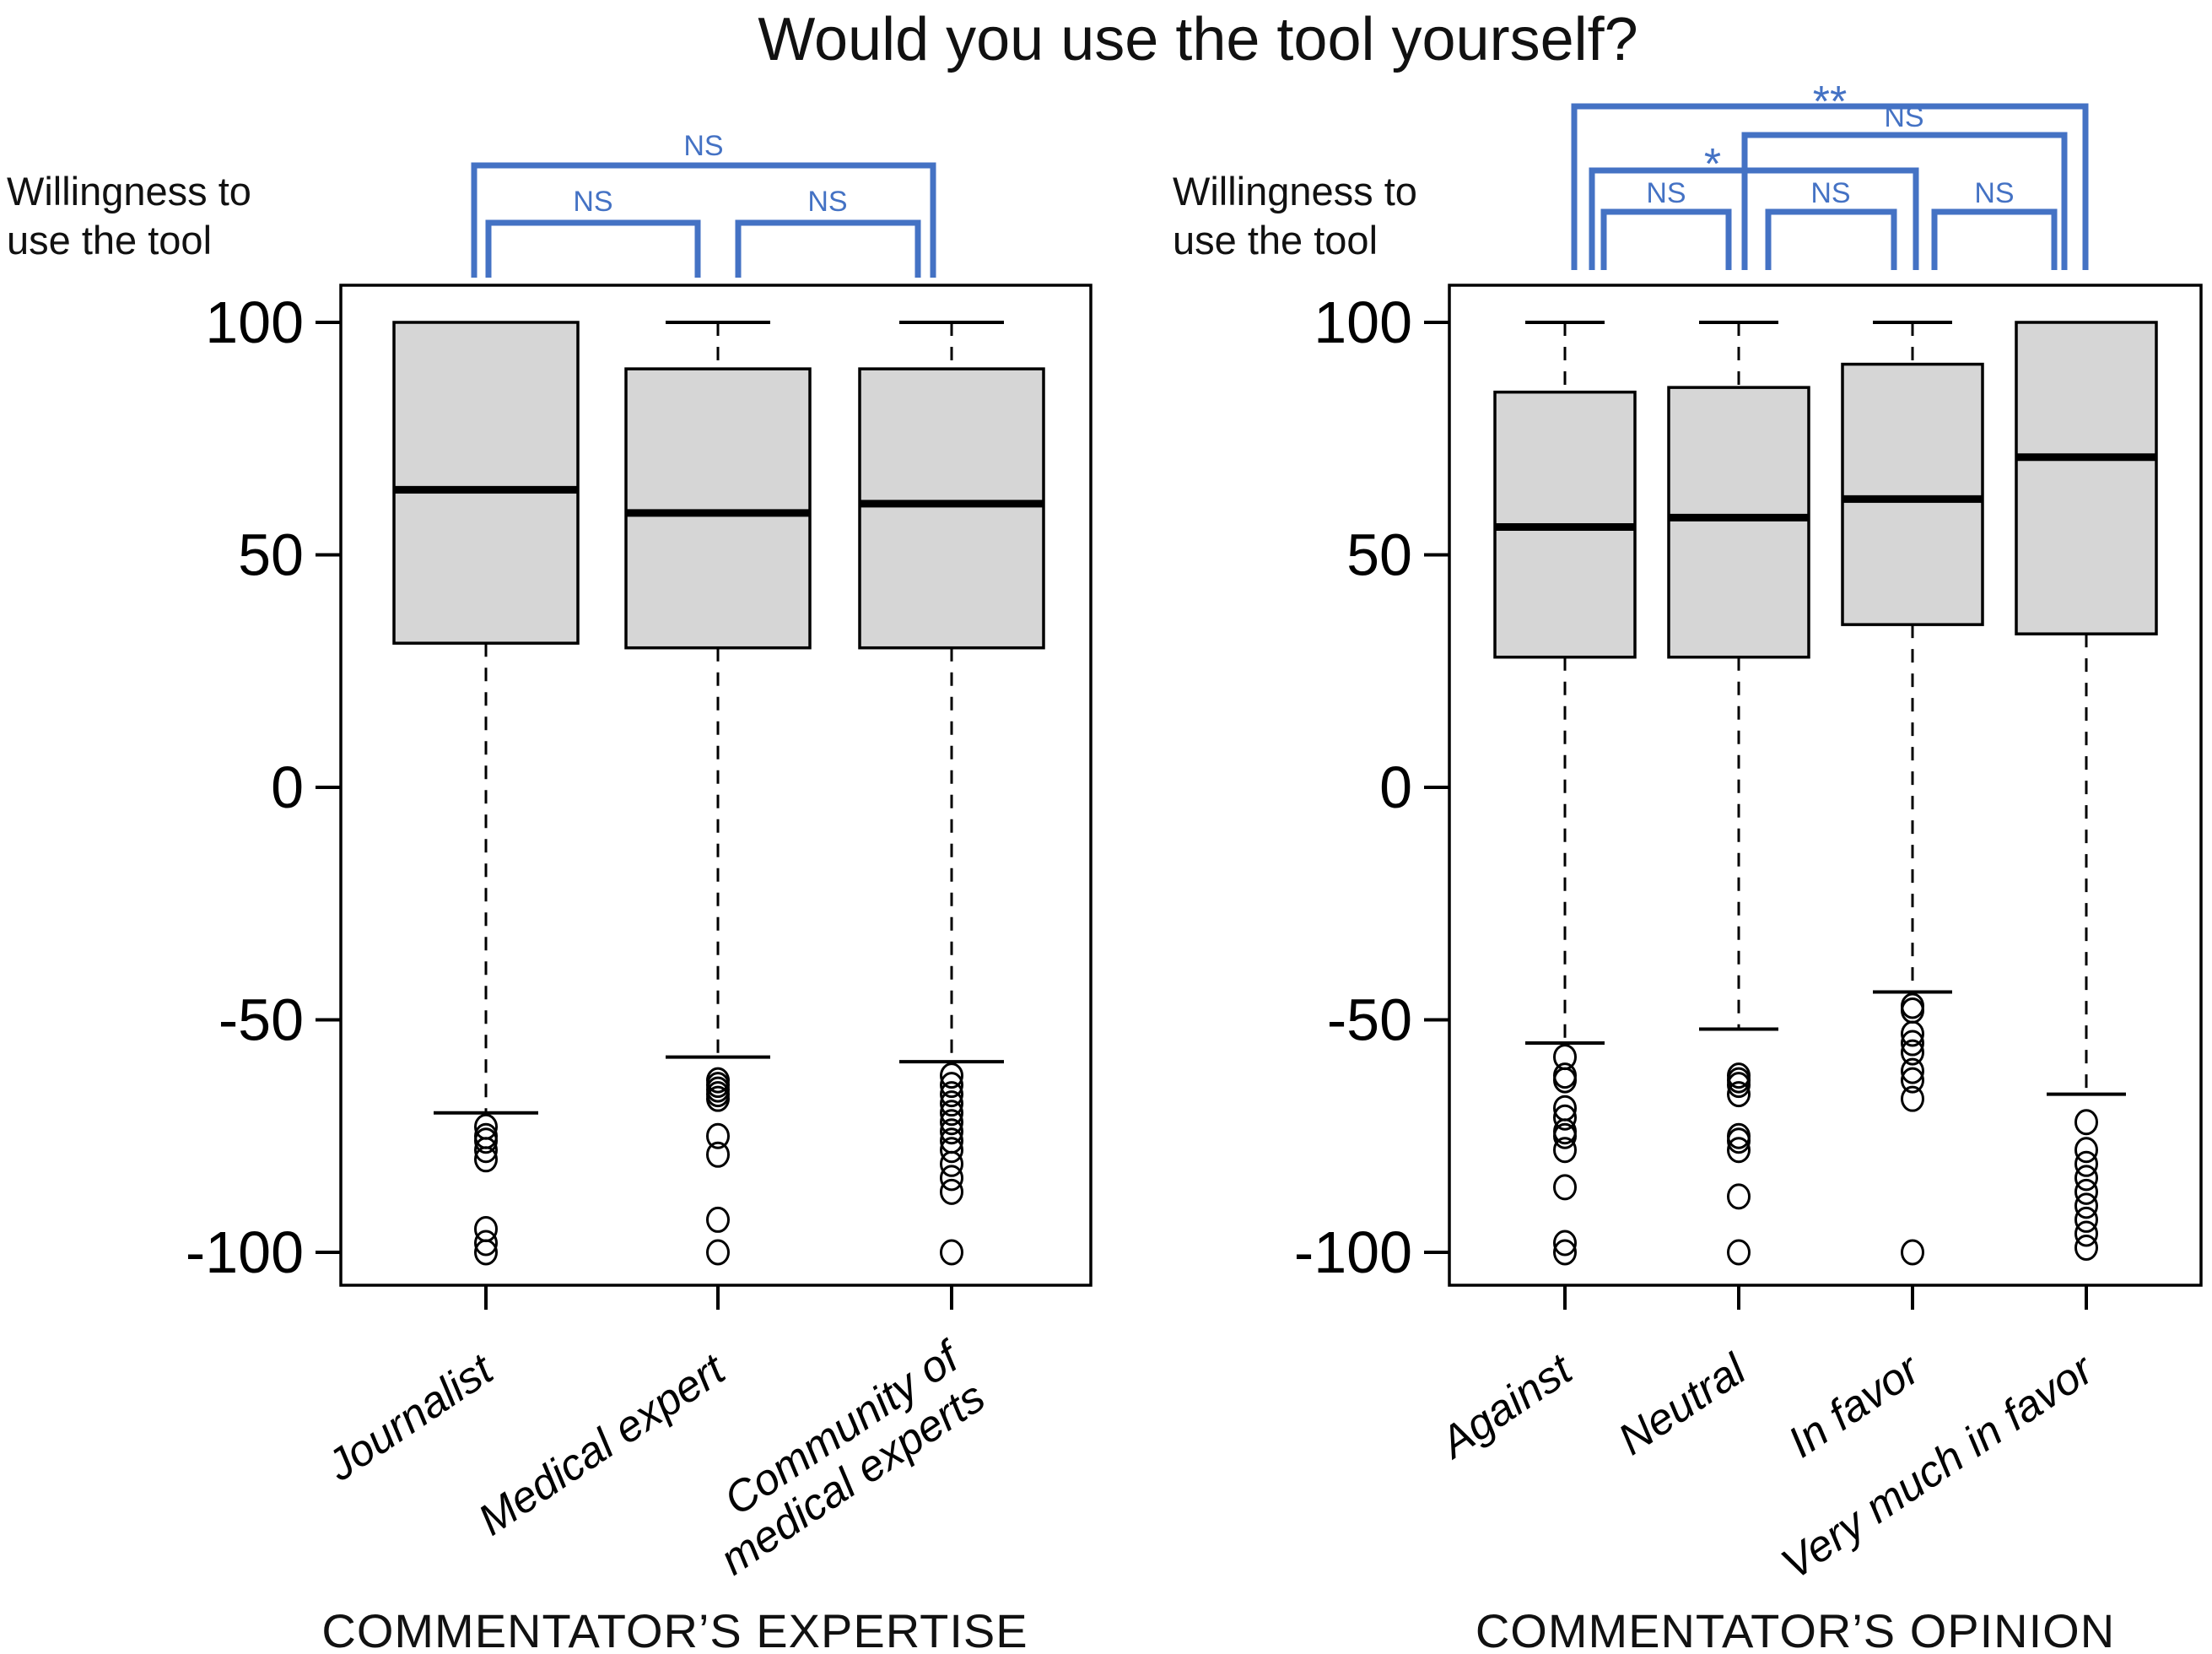 This screenshot has width=2212, height=1654. Describe the element at coordinates (1363, 322) in the screenshot. I see `y-tick-label-opinion-100: 100` at that location.